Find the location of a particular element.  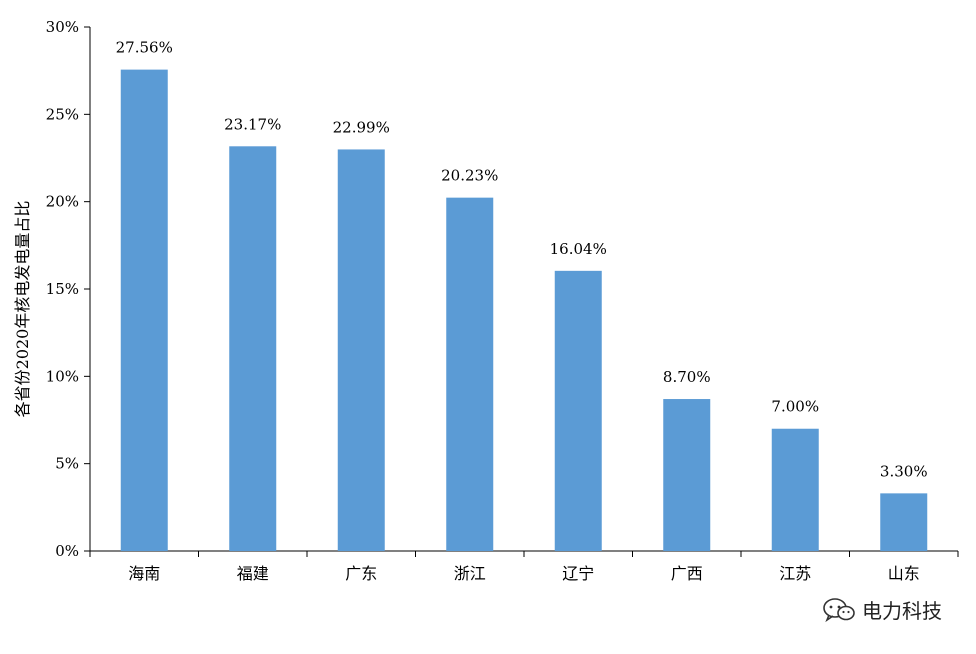

category-label: 广西 is located at coordinates (687, 573).